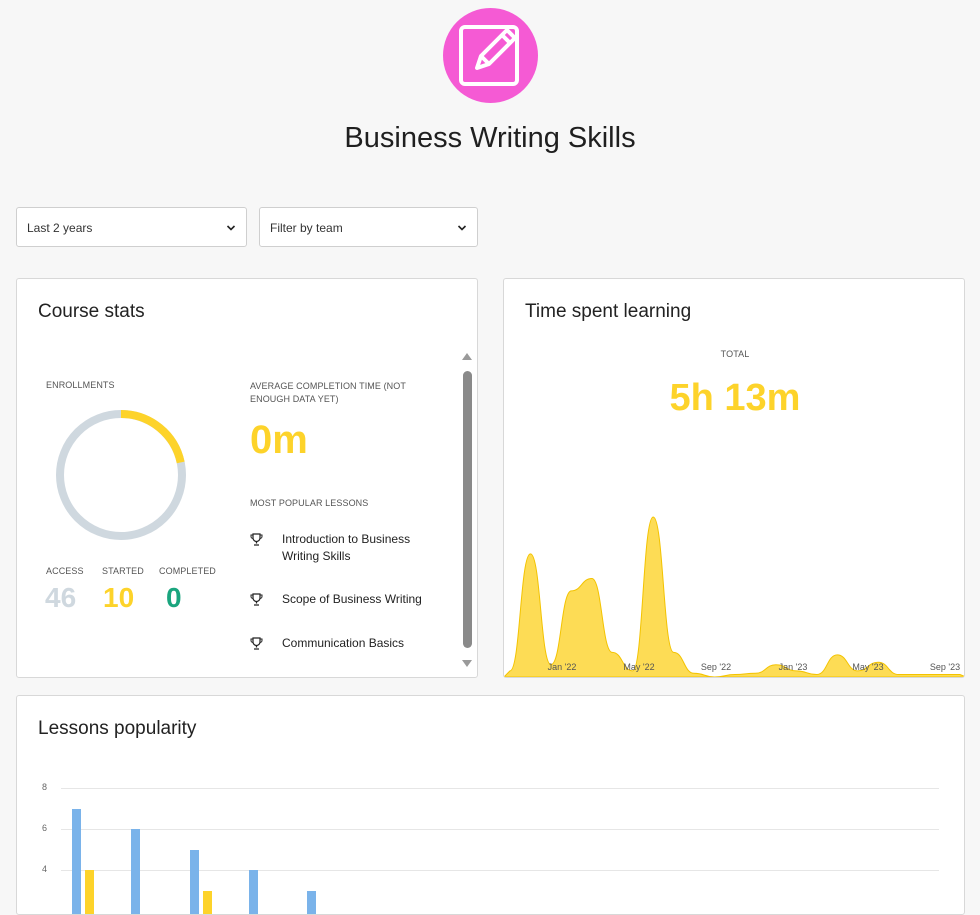 Image resolution: width=980 pixels, height=915 pixels. What do you see at coordinates (467, 356) in the screenshot?
I see `scroll-up-arrow-icon` at bounding box center [467, 356].